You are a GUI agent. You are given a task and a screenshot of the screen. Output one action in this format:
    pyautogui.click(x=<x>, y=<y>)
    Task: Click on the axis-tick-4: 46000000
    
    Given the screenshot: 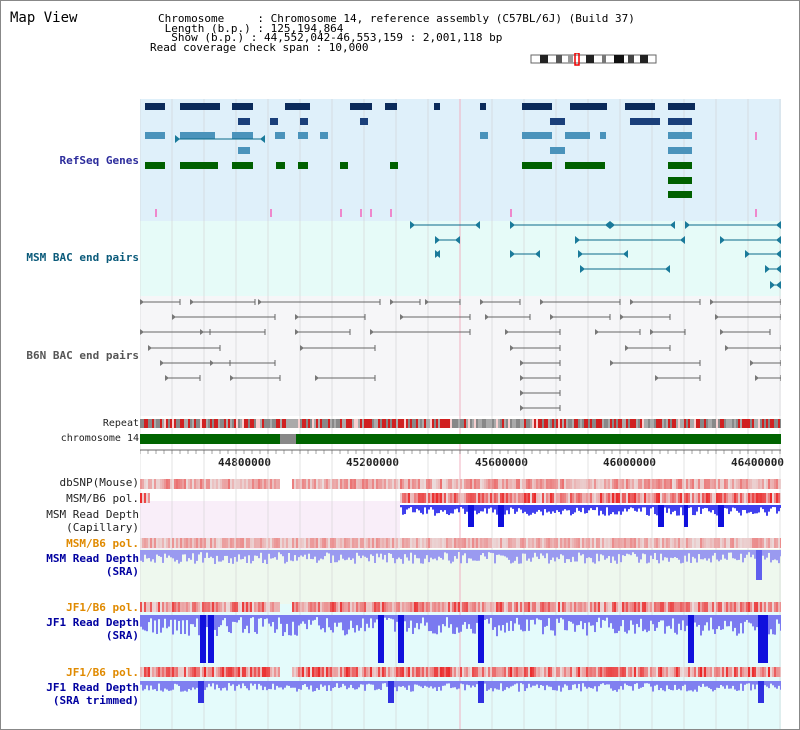 What is the action you would take?
    pyautogui.click(x=629, y=462)
    